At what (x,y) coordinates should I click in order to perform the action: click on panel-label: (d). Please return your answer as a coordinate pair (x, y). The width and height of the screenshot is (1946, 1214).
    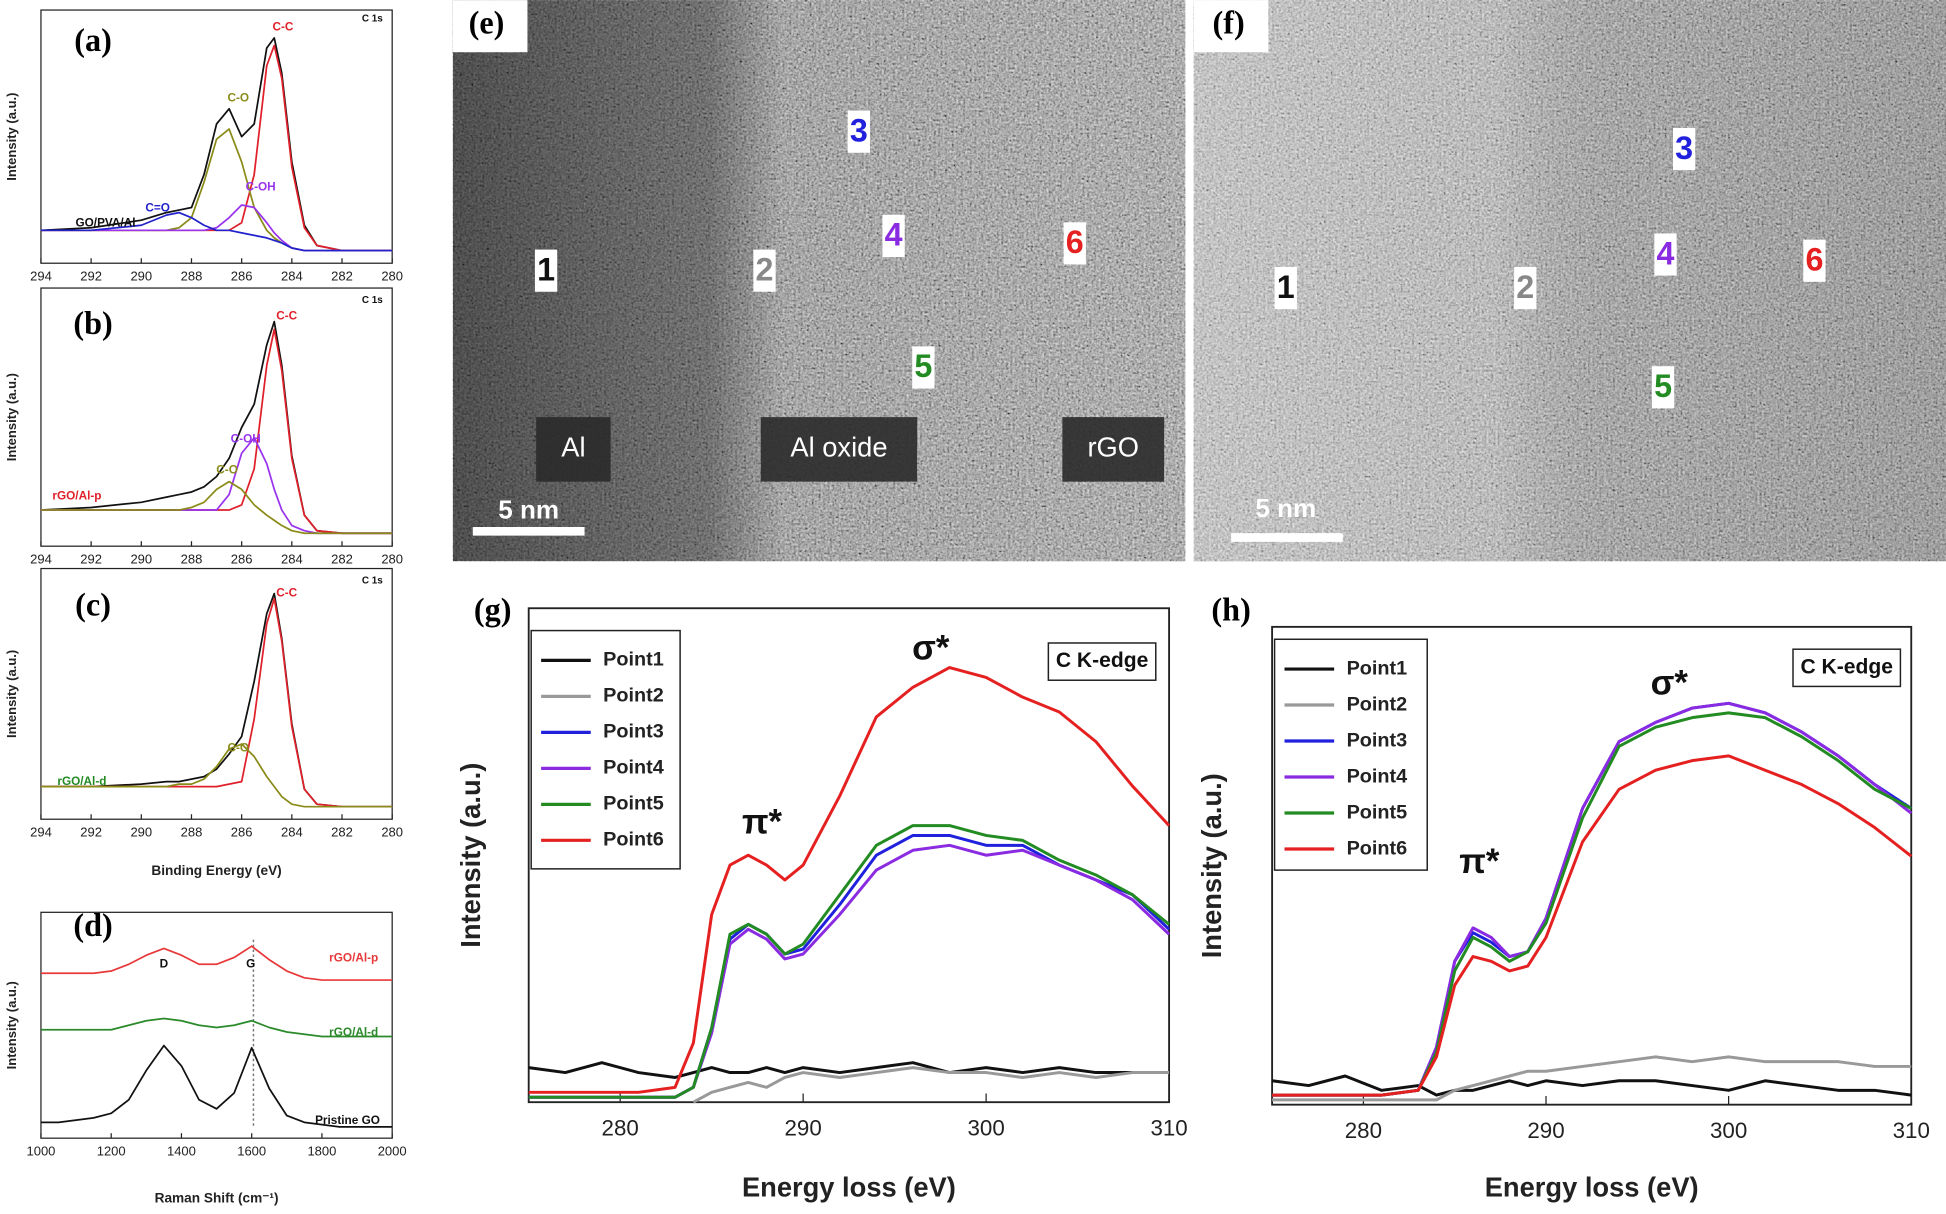
    Looking at the image, I should click on (92, 925).